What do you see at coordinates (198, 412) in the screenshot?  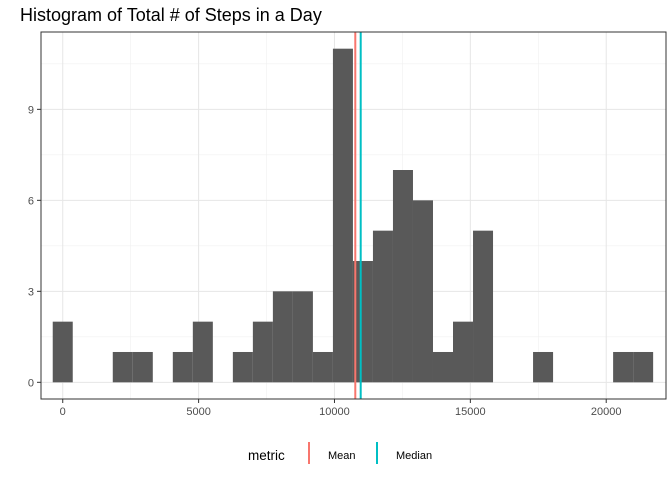 I see `x-tick-label: 5000` at bounding box center [198, 412].